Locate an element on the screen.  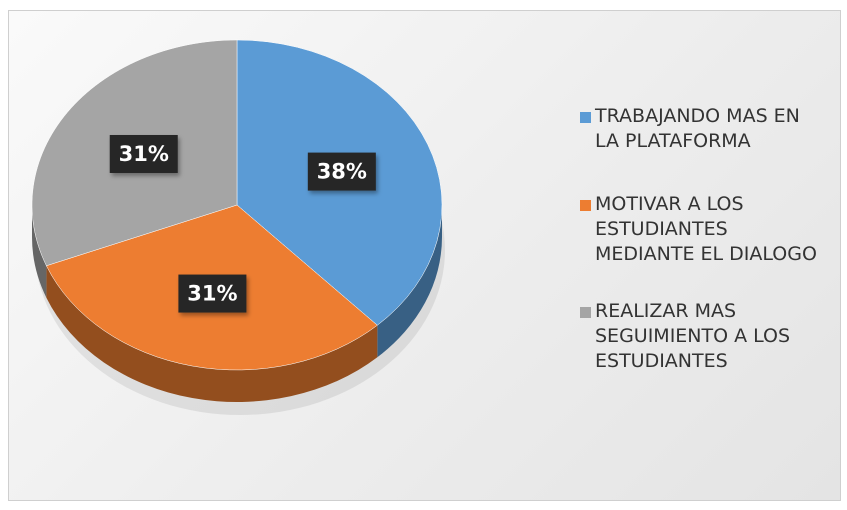
data-label: 38% is located at coordinates (342, 172).